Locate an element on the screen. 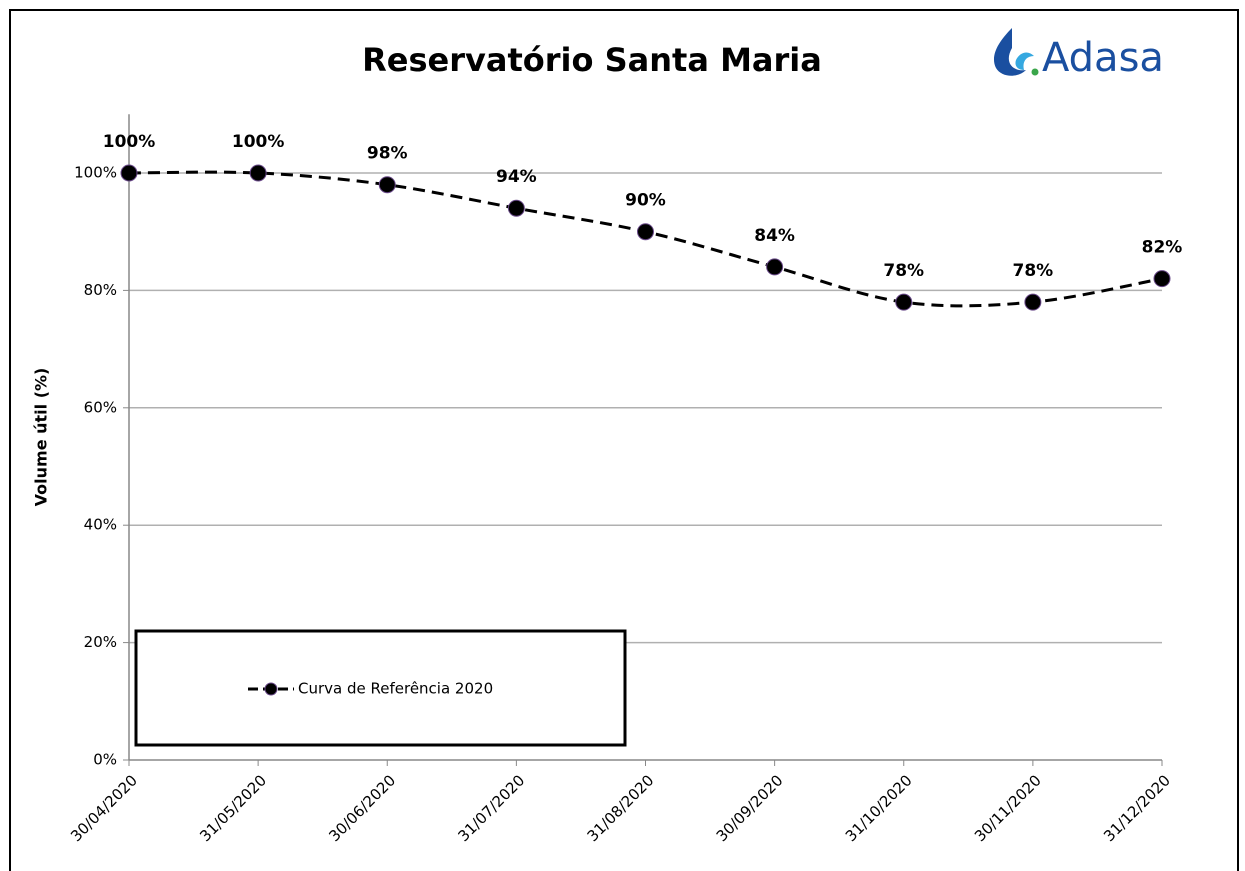 This screenshot has width=1245, height=871. y-tick-label: 100% is located at coordinates (95, 173).